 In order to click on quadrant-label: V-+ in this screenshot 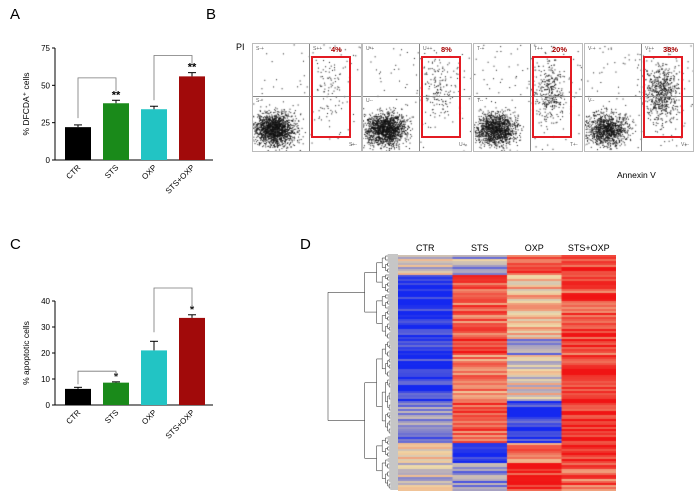, I will do `click(592, 49)`.